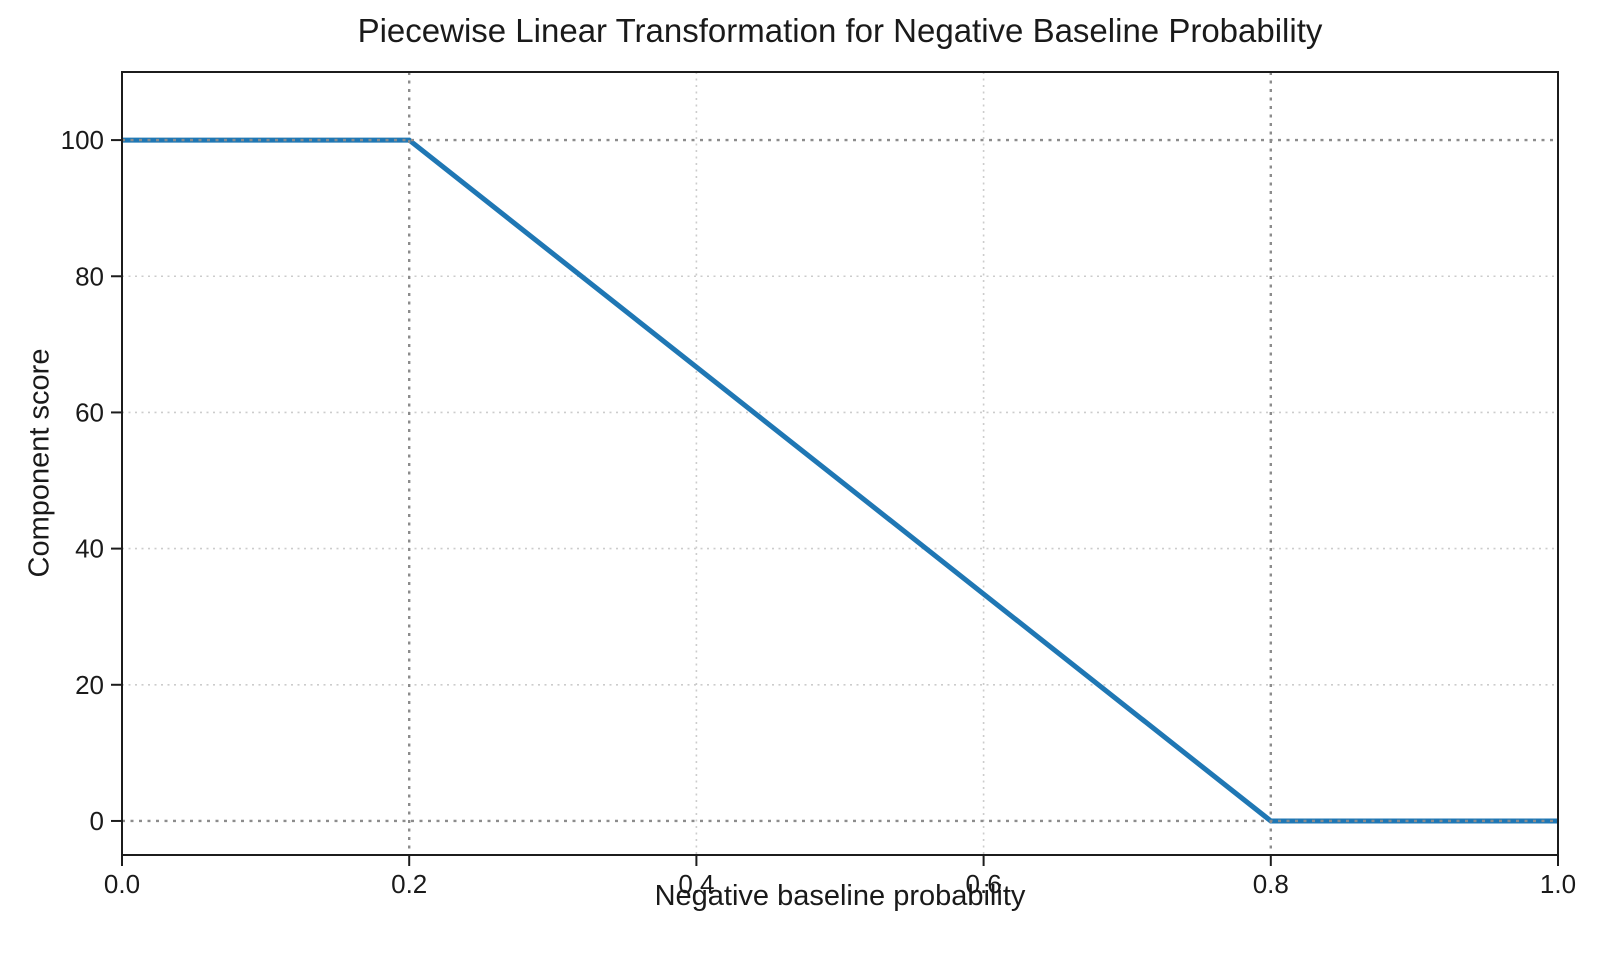  I want to click on x-axis-label: Negative baseline probability, so click(840, 896).